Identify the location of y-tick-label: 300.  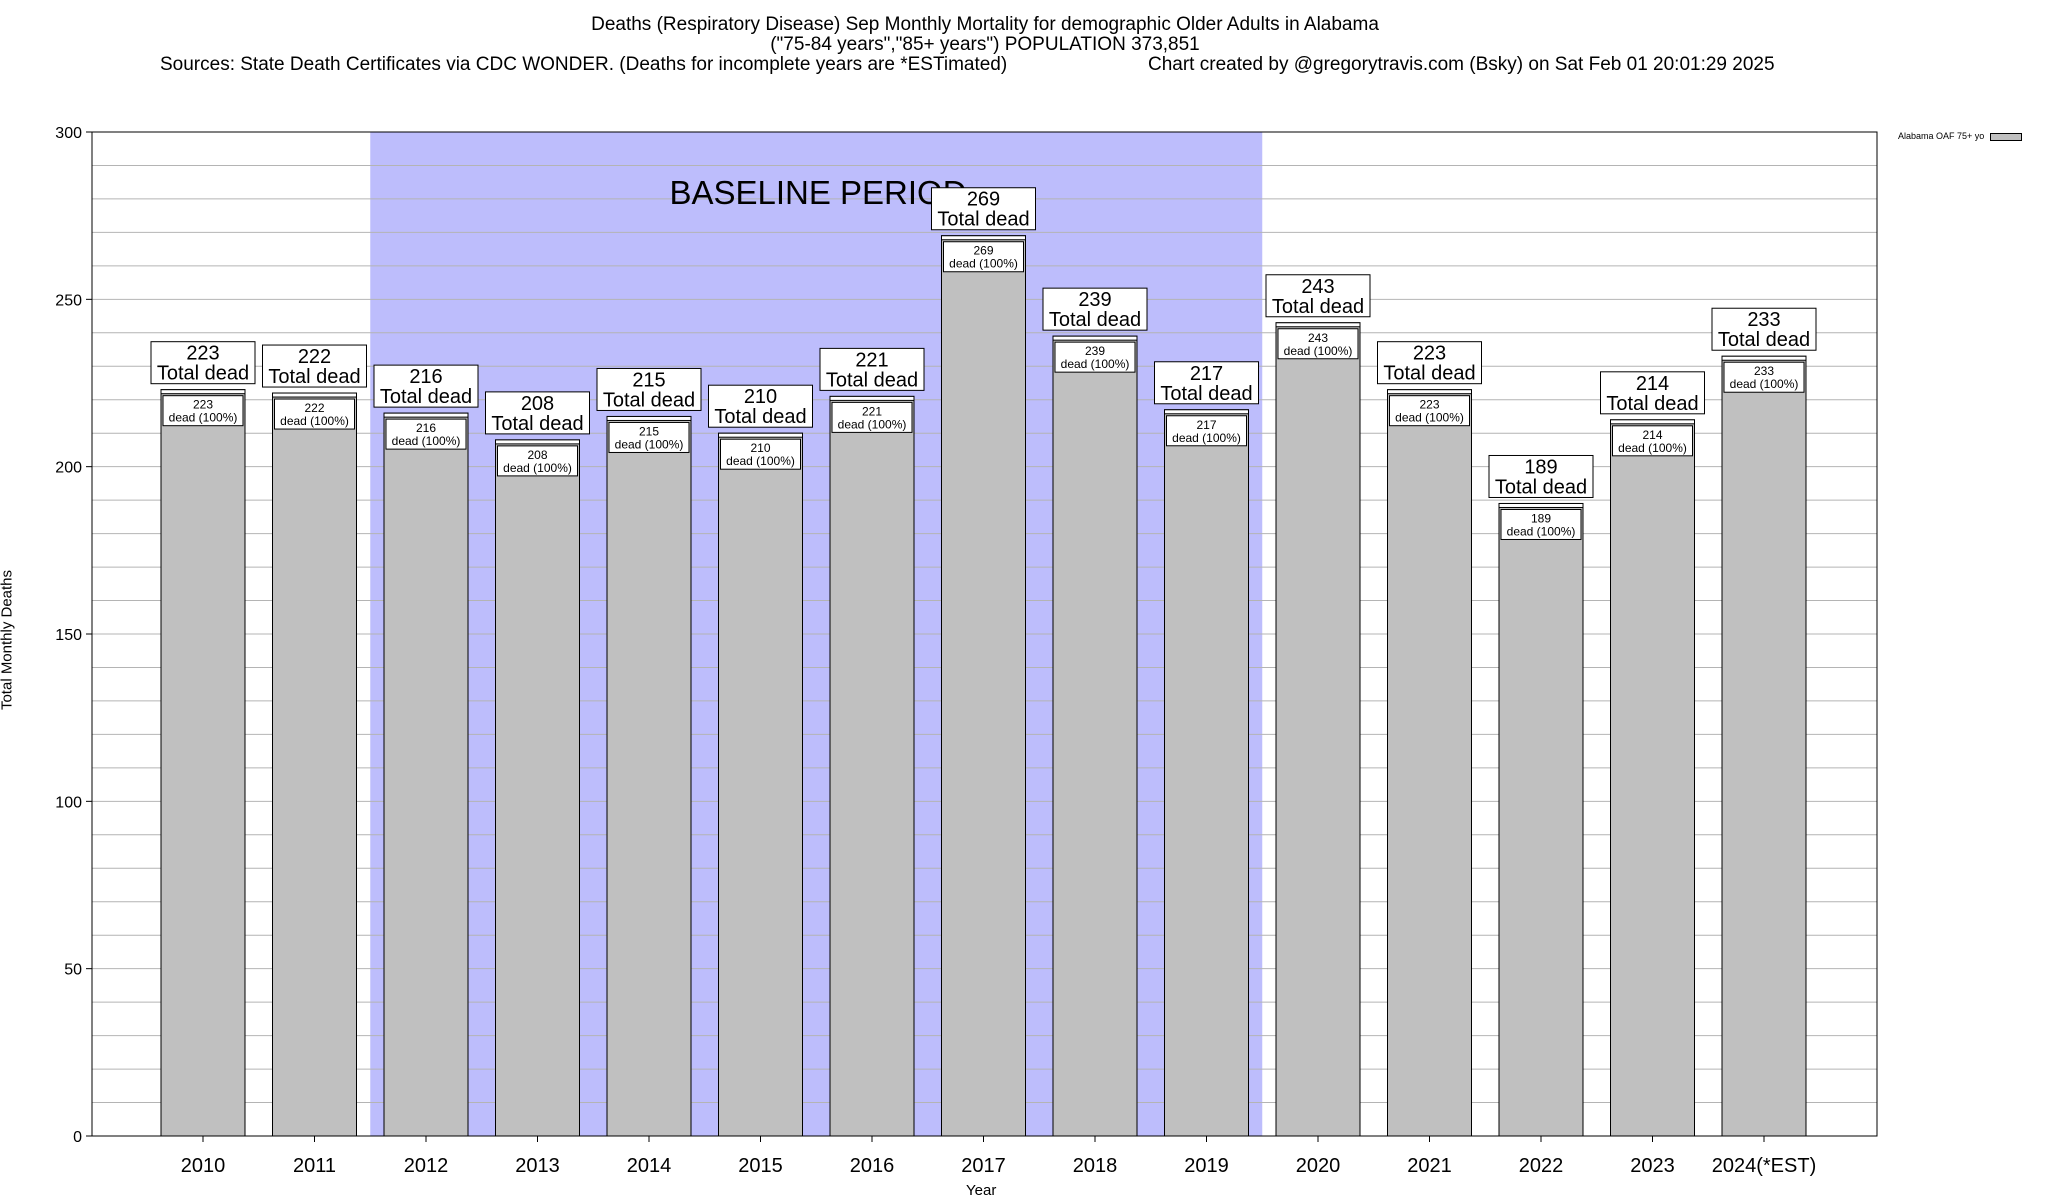
(68, 133).